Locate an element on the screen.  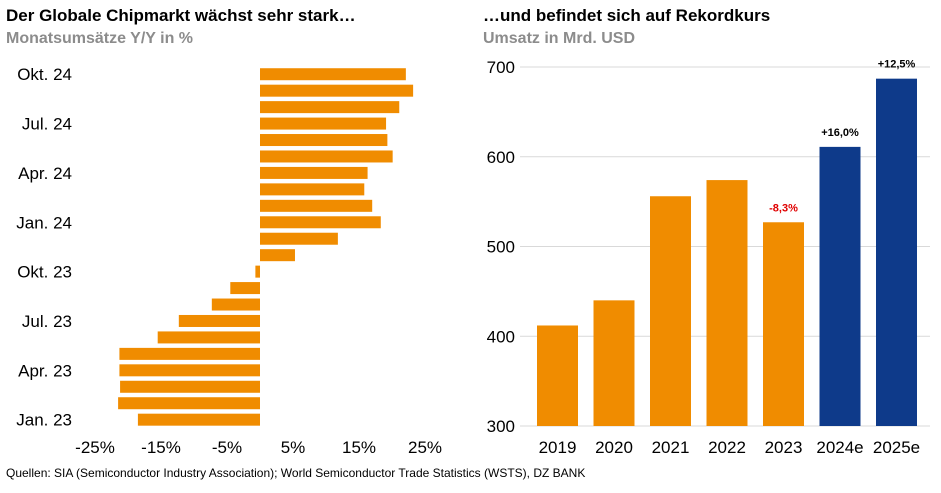
y-tick-label: Apr. 24 is located at coordinates (45, 173).